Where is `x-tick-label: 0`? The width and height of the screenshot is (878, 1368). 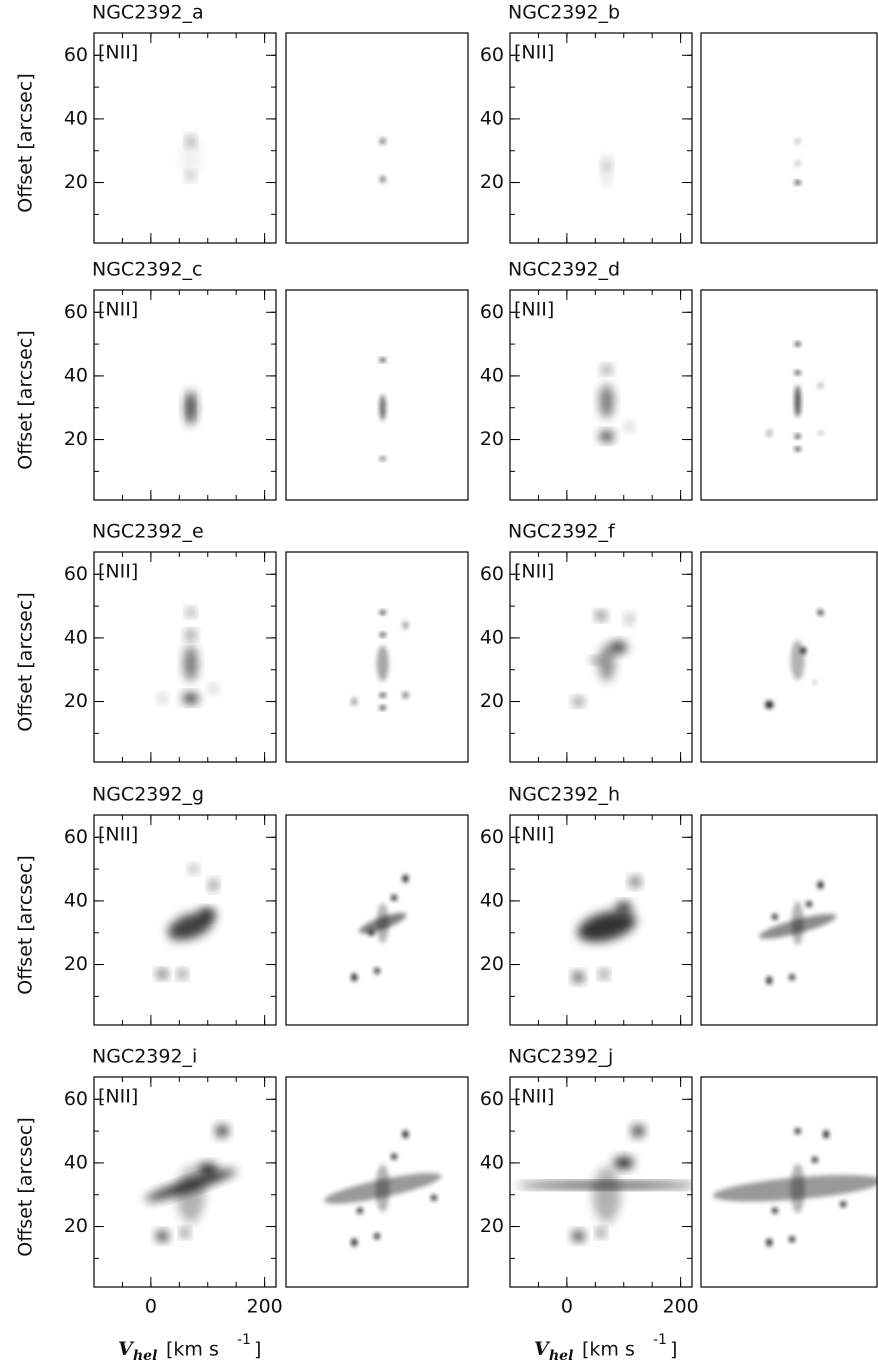 x-tick-label: 0 is located at coordinates (151, 1307).